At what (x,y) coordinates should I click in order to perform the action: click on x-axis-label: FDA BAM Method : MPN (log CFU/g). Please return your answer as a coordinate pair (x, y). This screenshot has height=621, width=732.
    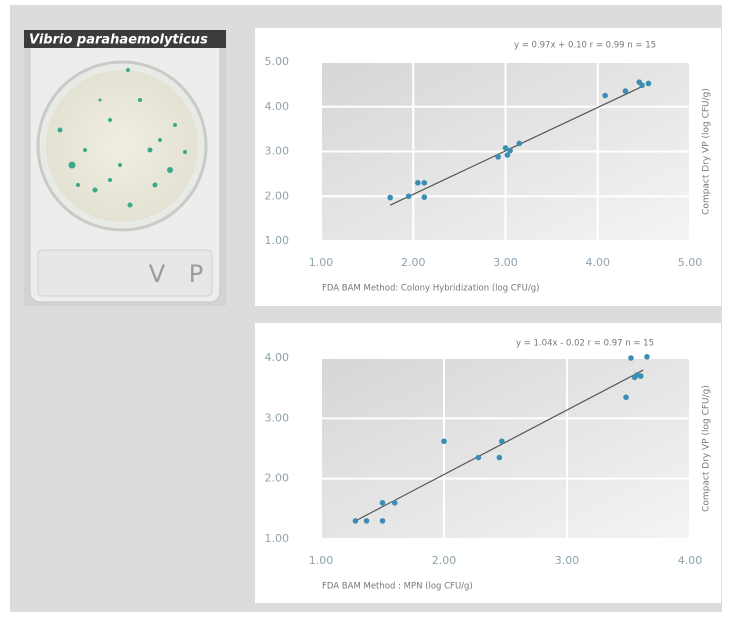
    Looking at the image, I should click on (397, 587).